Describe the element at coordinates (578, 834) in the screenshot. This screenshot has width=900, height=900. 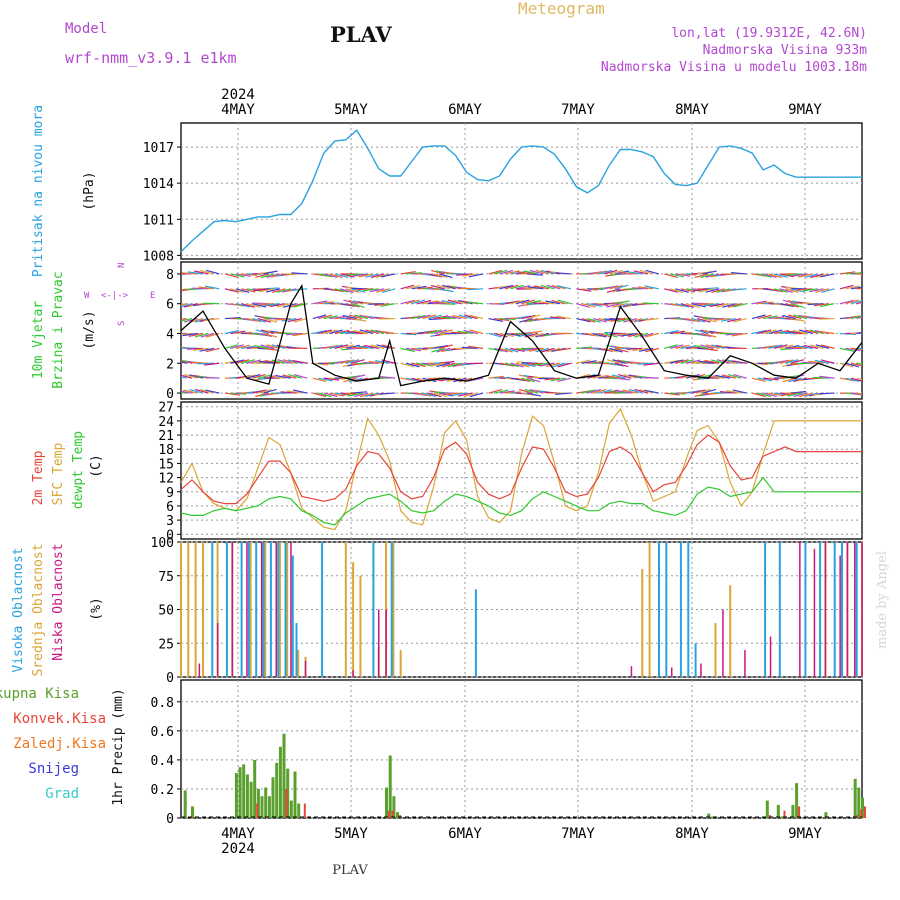
I see `bottom-day-label: 7MAY` at that location.